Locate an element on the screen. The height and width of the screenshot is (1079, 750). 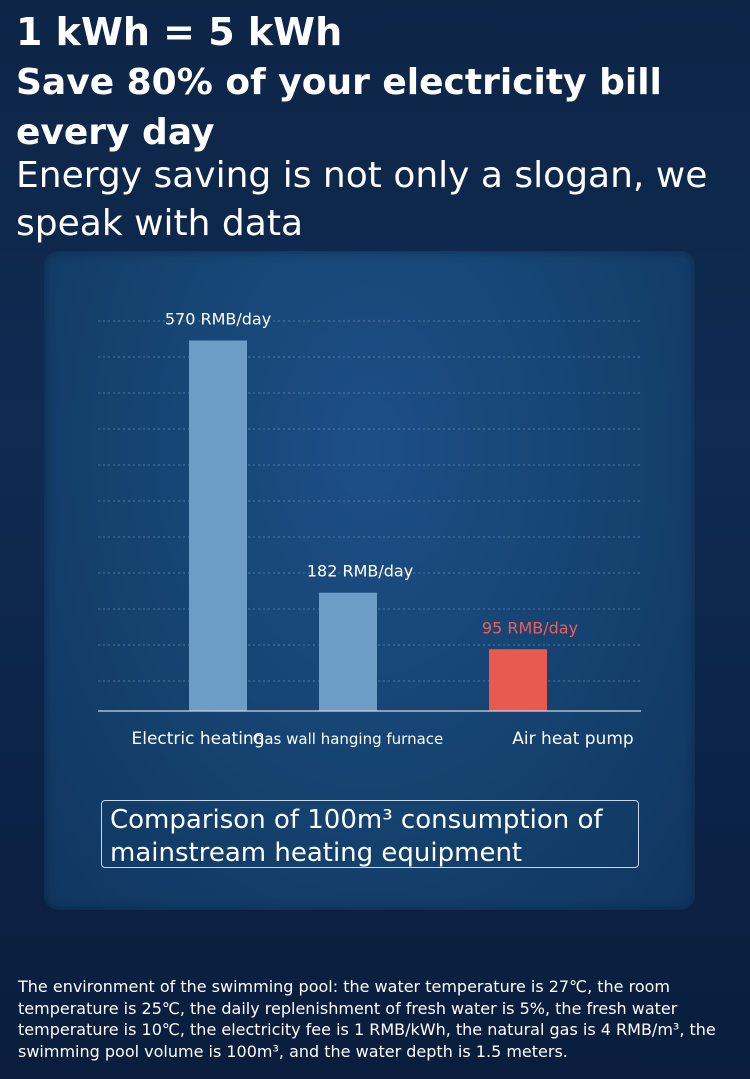
bar-value-label: 95 RMB/day is located at coordinates (530, 627).